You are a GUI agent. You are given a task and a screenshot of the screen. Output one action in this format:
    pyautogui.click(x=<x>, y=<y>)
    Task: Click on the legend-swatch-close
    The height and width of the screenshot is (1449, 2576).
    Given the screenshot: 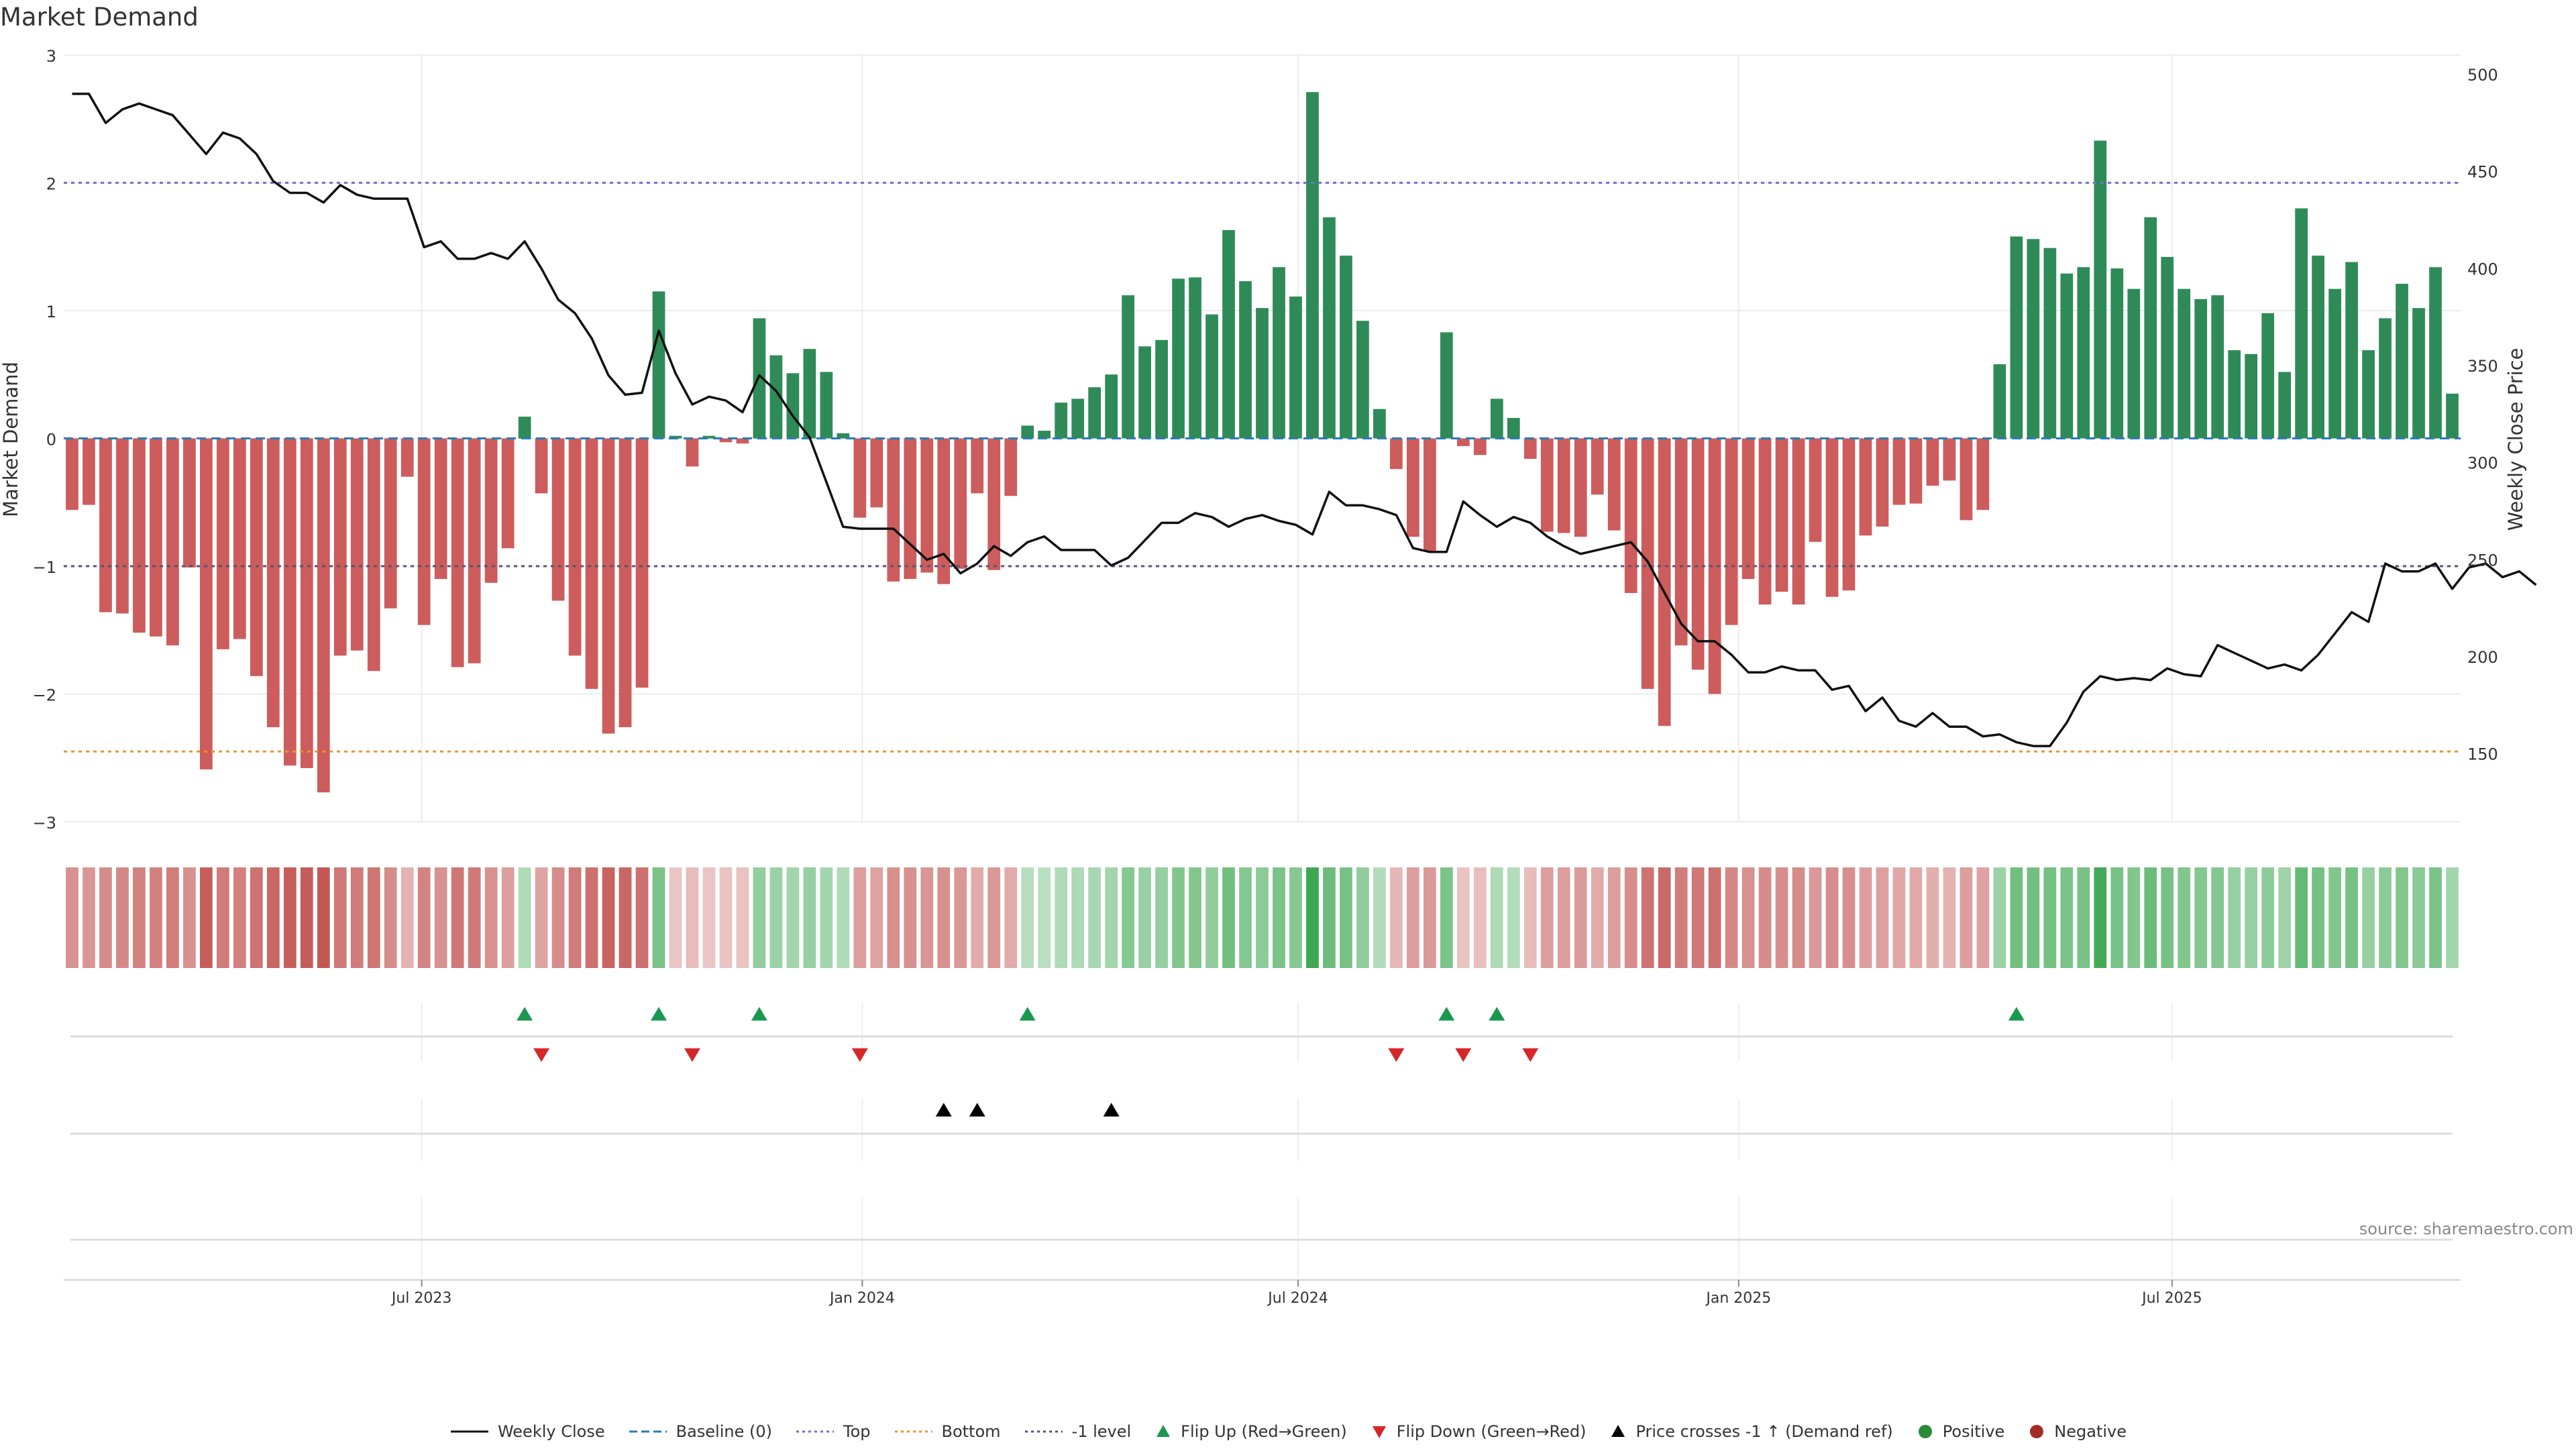 What is the action you would take?
    pyautogui.click(x=469, y=1431)
    